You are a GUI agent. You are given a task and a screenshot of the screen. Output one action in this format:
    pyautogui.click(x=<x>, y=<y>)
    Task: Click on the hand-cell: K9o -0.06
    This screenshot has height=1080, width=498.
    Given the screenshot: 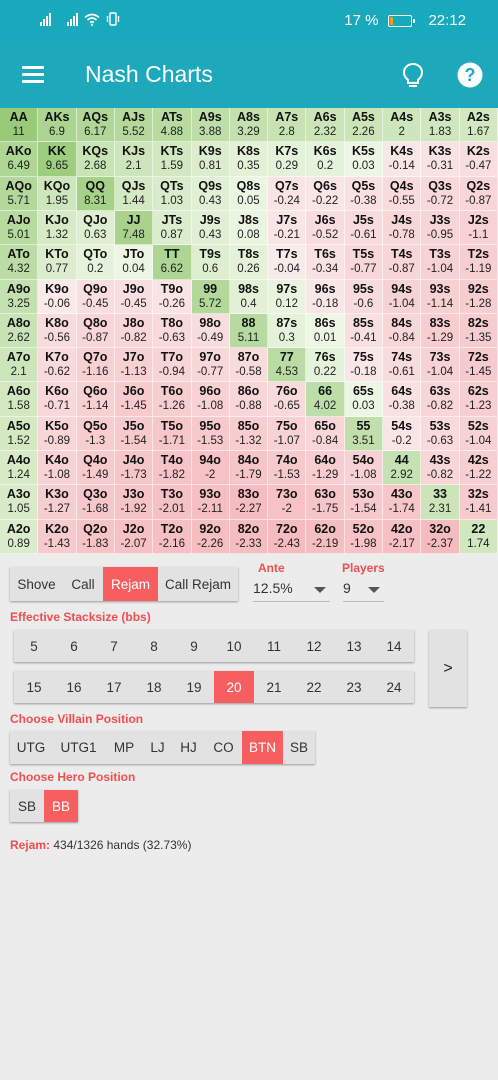 What is the action you would take?
    pyautogui.click(x=57, y=296)
    